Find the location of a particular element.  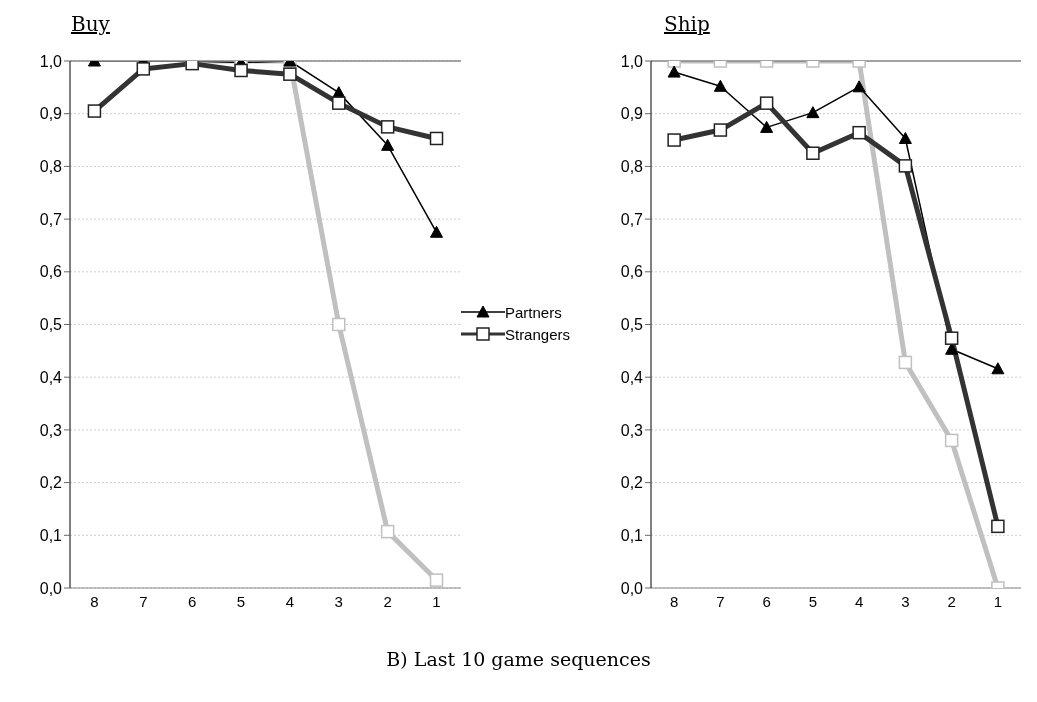

legend-label: Strangers is located at coordinates (537, 334).